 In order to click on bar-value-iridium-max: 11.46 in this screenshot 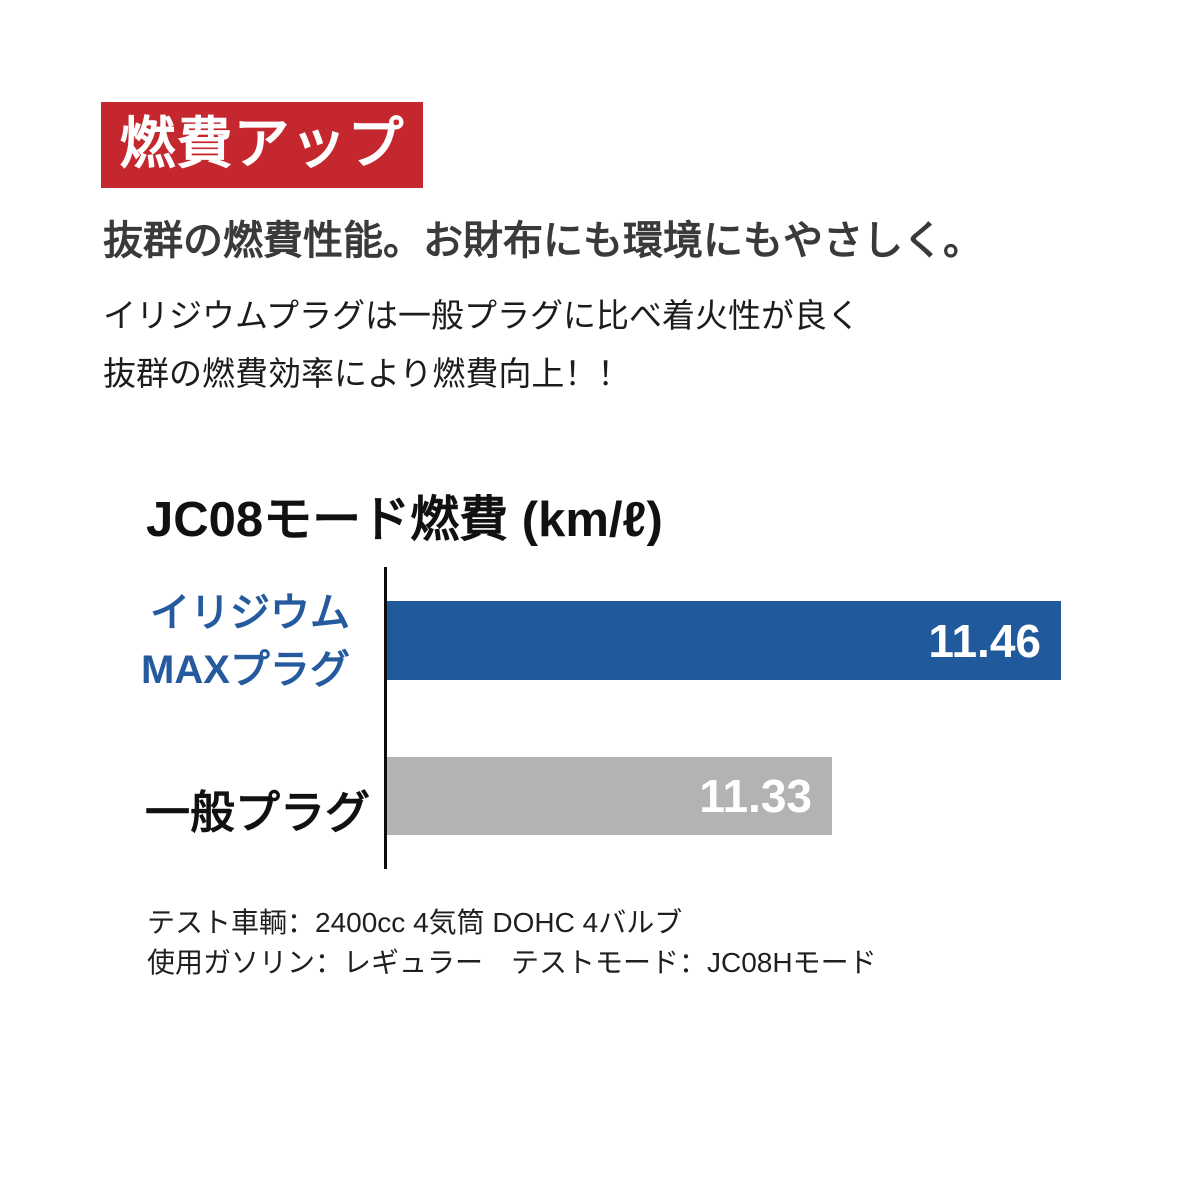, I will do `click(984, 640)`.